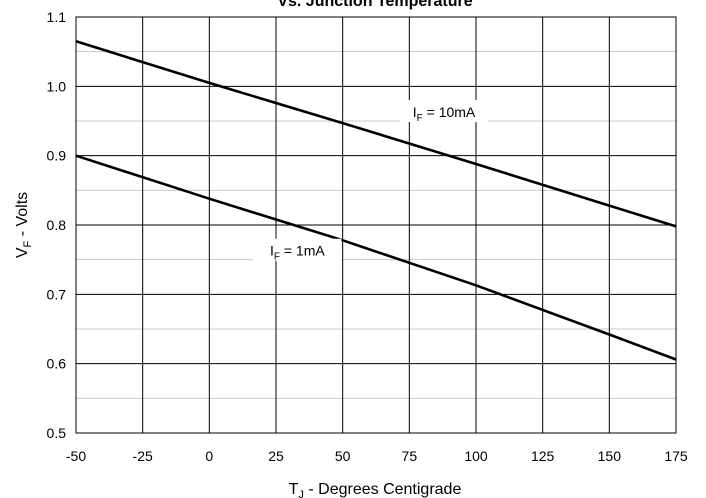 The width and height of the screenshot is (706, 498). I want to click on y-tick-label: 0.7, so click(57, 294).